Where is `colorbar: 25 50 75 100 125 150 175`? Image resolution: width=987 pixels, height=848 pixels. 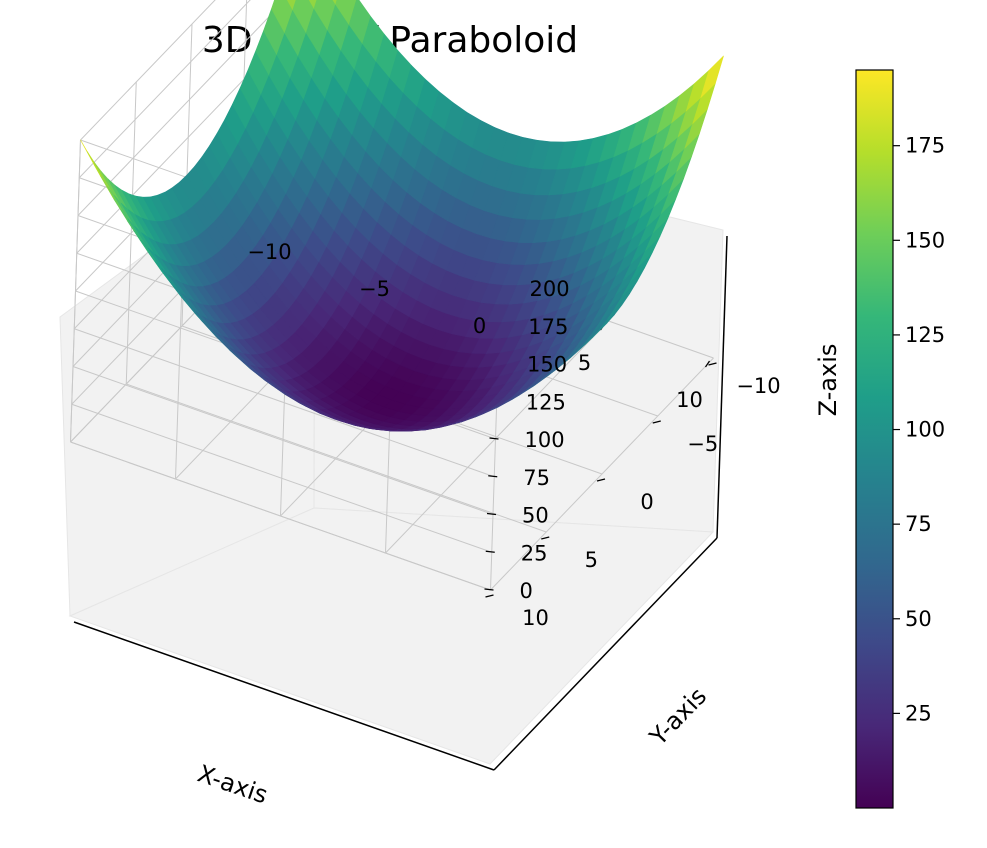 colorbar: 25 50 75 100 125 150 175 is located at coordinates (900, 439).